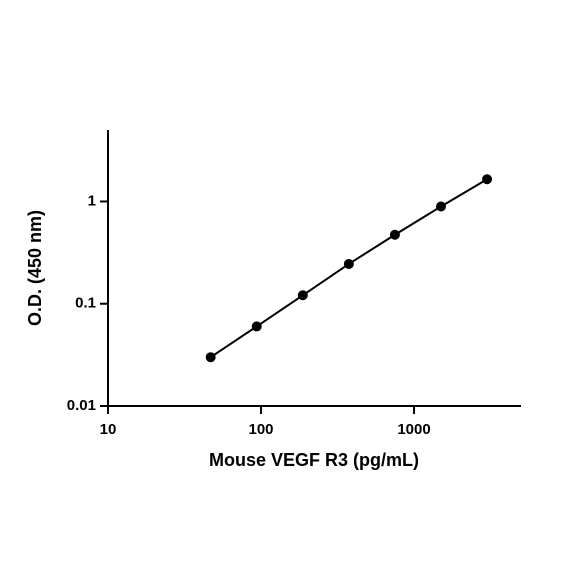  Describe the element at coordinates (35, 268) in the screenshot. I see `y-axis-label: O.D. (450 nm)` at that location.